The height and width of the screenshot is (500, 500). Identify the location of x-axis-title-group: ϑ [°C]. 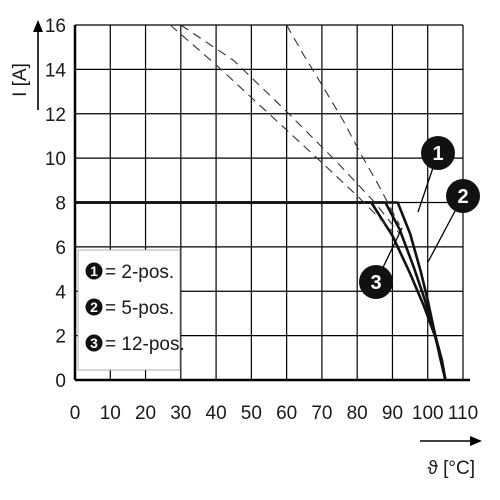
(451, 457).